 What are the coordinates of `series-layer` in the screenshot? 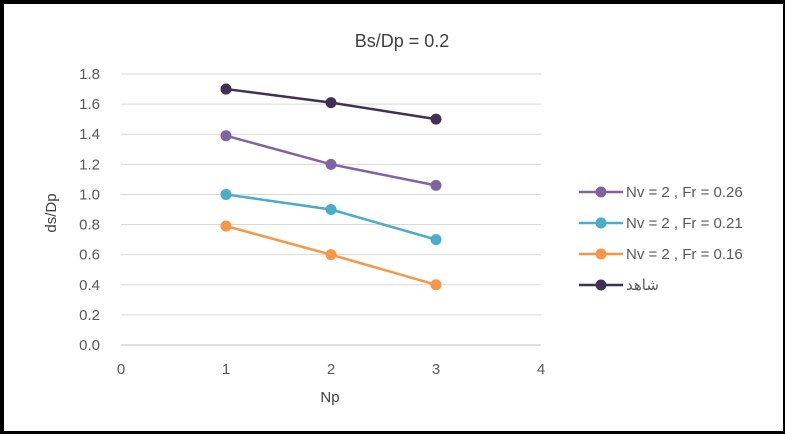 It's located at (331, 187).